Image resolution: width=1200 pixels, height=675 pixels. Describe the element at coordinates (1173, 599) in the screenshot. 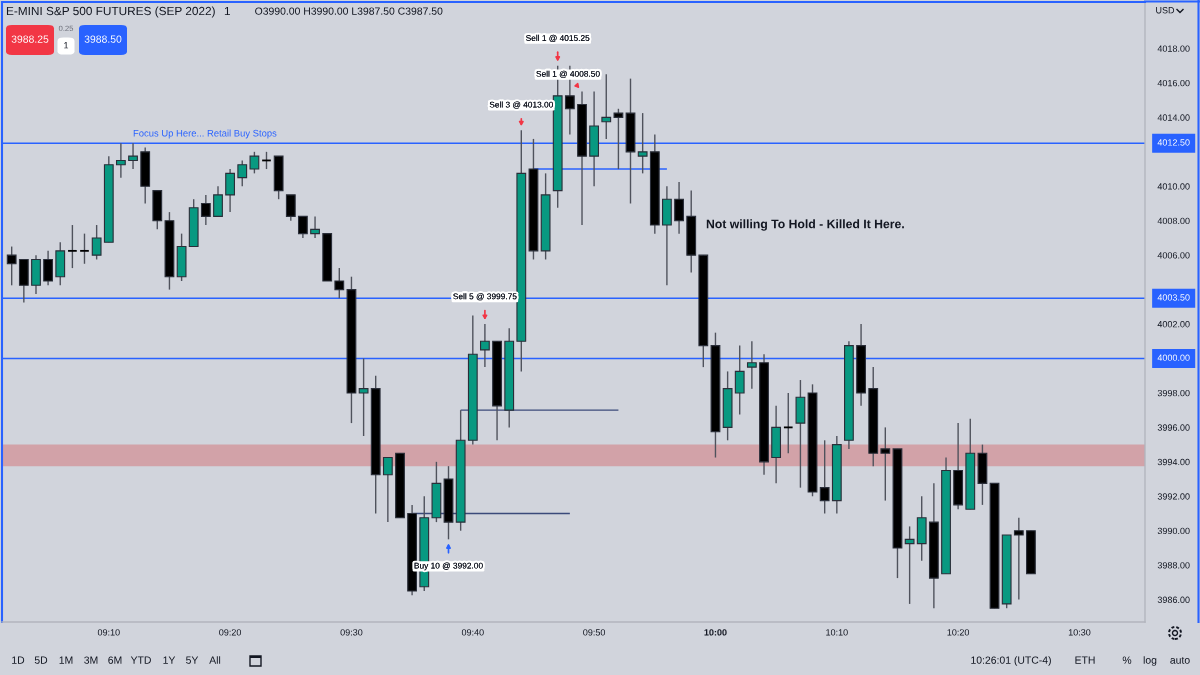

I see `y-tick-label: 3986.00` at that location.